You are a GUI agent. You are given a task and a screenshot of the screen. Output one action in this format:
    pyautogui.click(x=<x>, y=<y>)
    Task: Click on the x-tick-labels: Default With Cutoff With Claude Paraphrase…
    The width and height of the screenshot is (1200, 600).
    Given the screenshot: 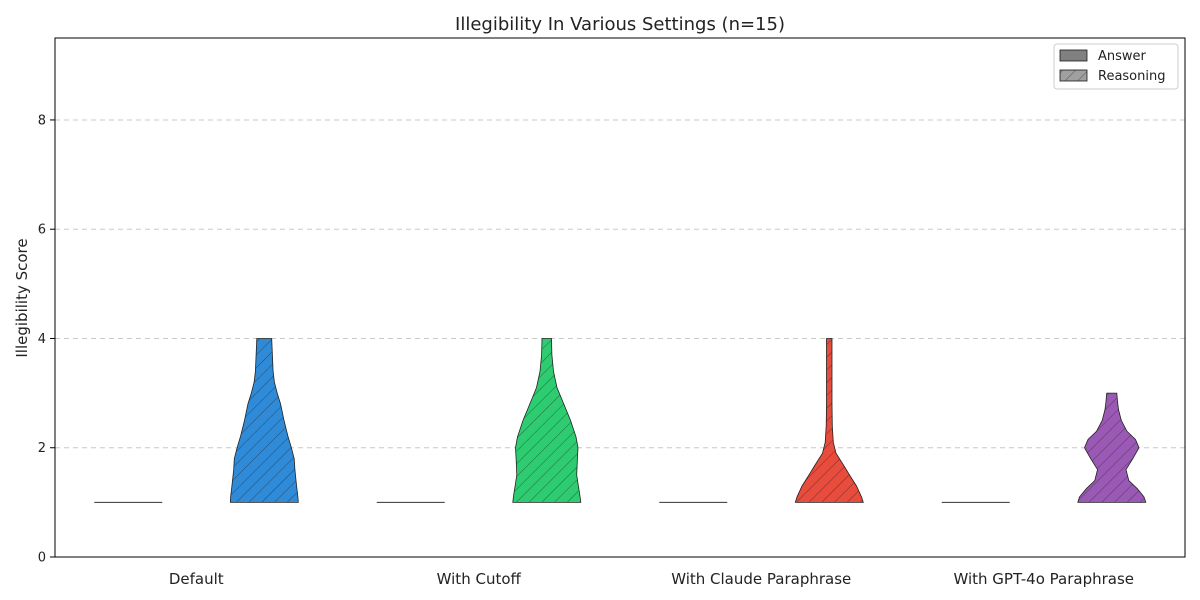 What is the action you would take?
    pyautogui.click(x=651, y=579)
    